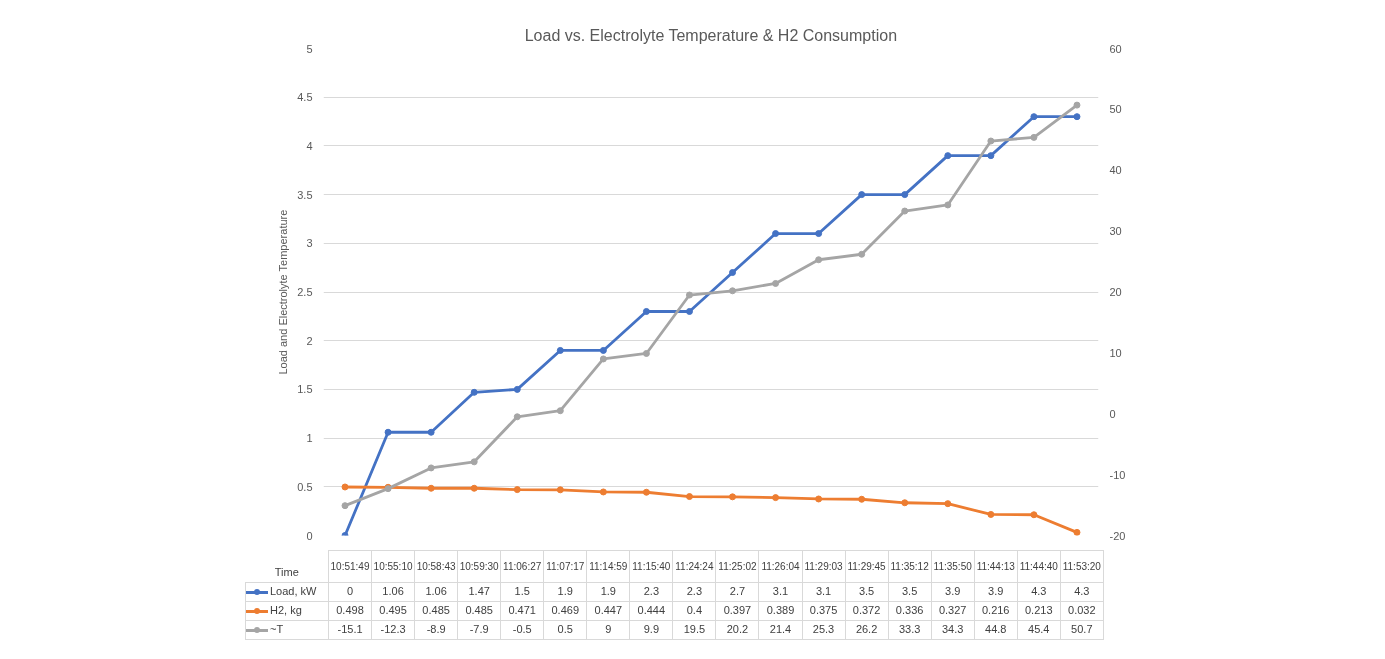  What do you see at coordinates (608, 611) in the screenshot?
I see `data-label: 0.447` at bounding box center [608, 611].